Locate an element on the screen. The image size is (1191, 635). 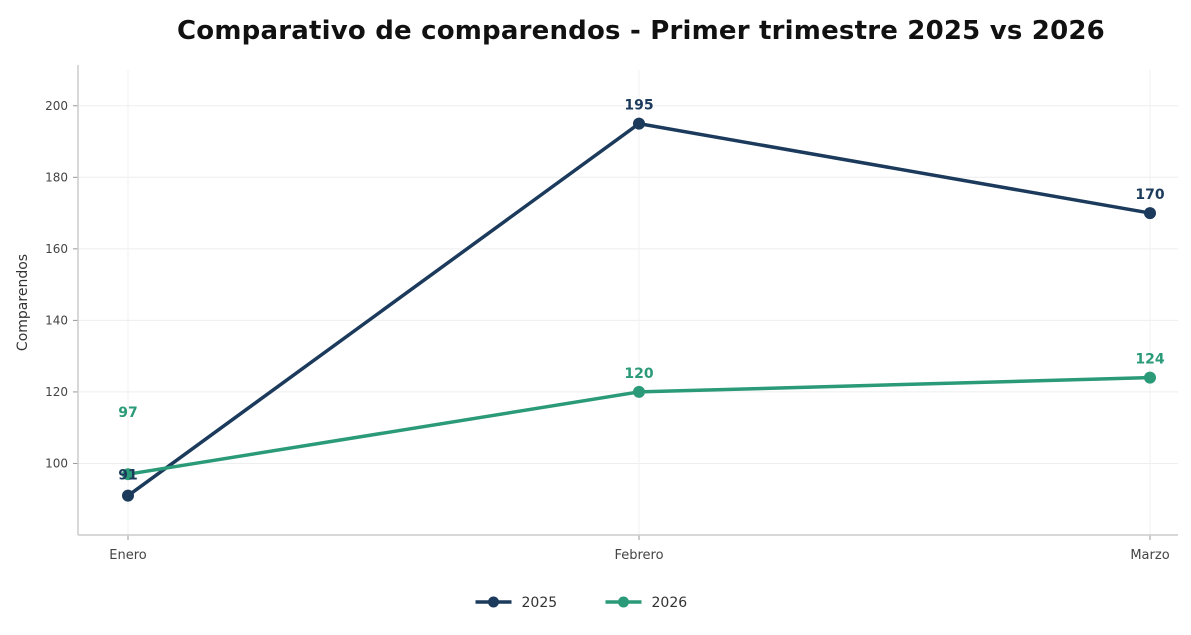
x-tick-label: Marzo is located at coordinates (1149, 555).